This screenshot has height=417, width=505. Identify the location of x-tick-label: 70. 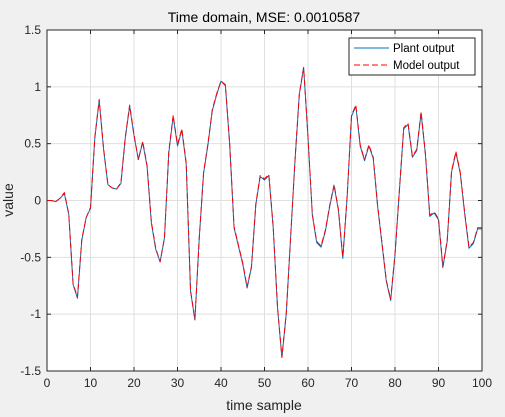
(352, 383).